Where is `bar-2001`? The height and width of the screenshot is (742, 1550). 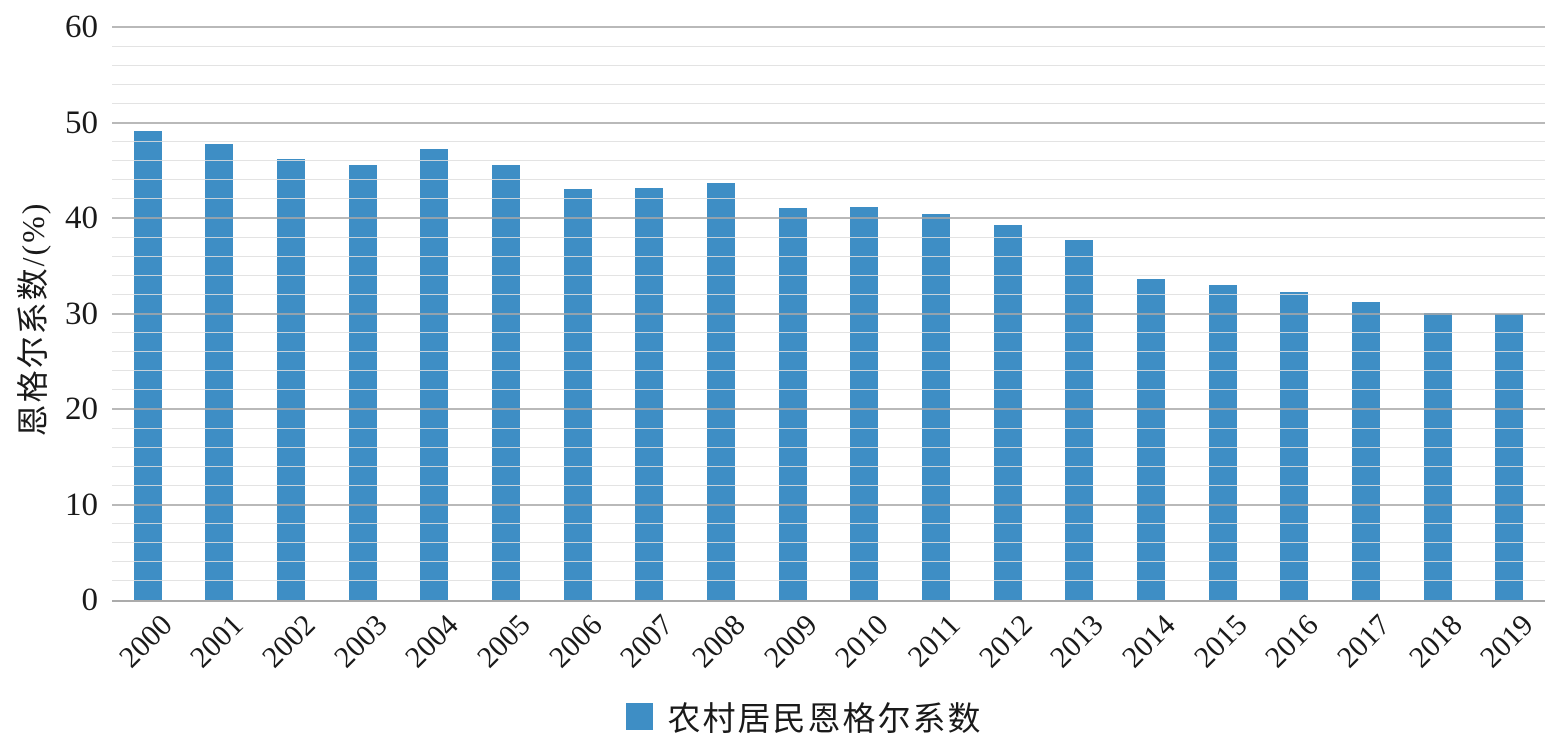
bar-2001 is located at coordinates (219, 372).